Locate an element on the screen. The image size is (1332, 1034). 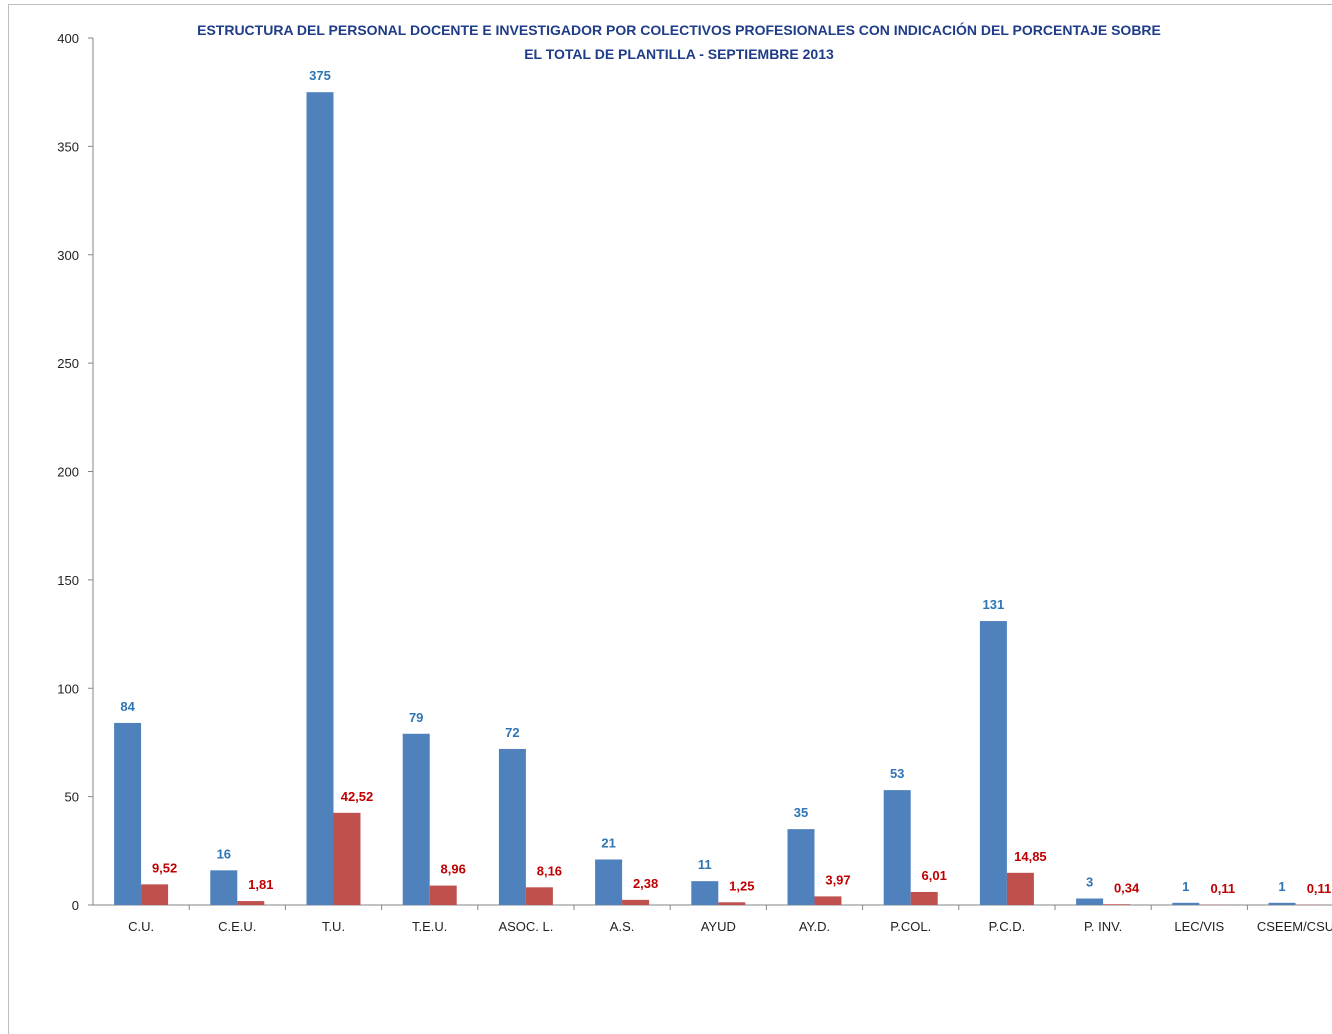
y-tick-label: 100 is located at coordinates (68, 688).